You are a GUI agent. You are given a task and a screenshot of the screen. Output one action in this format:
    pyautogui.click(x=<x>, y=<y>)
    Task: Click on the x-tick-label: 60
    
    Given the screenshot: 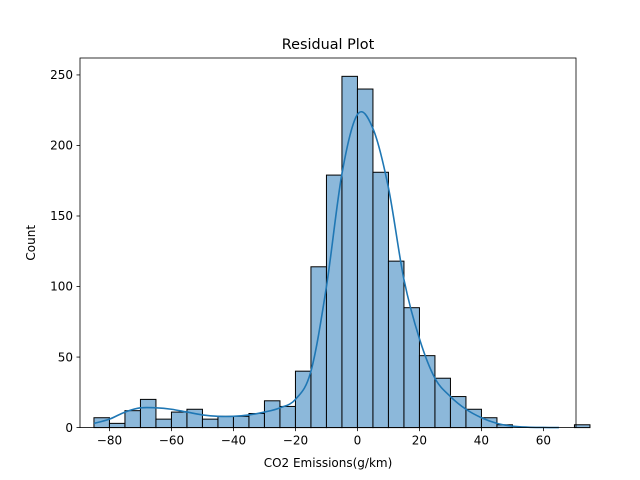 What is the action you would take?
    pyautogui.click(x=543, y=441)
    